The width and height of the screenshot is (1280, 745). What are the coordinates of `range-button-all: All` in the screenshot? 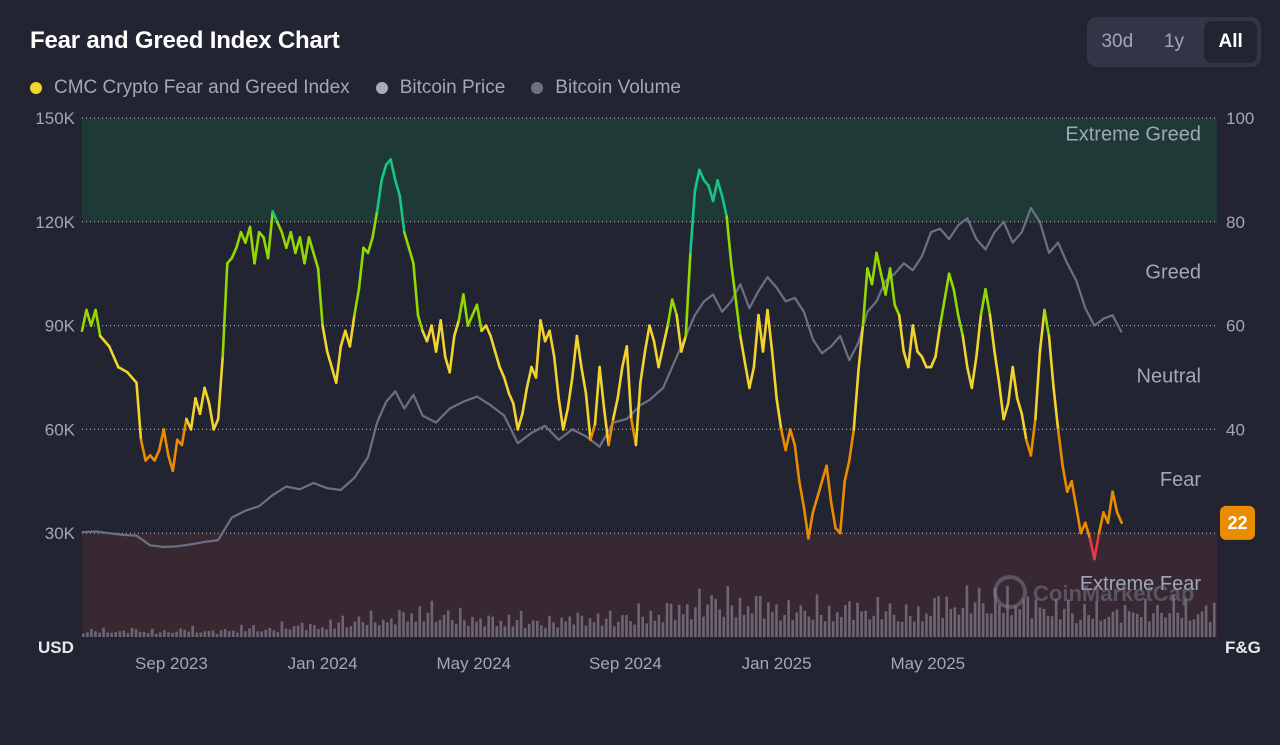 It's located at (1231, 42).